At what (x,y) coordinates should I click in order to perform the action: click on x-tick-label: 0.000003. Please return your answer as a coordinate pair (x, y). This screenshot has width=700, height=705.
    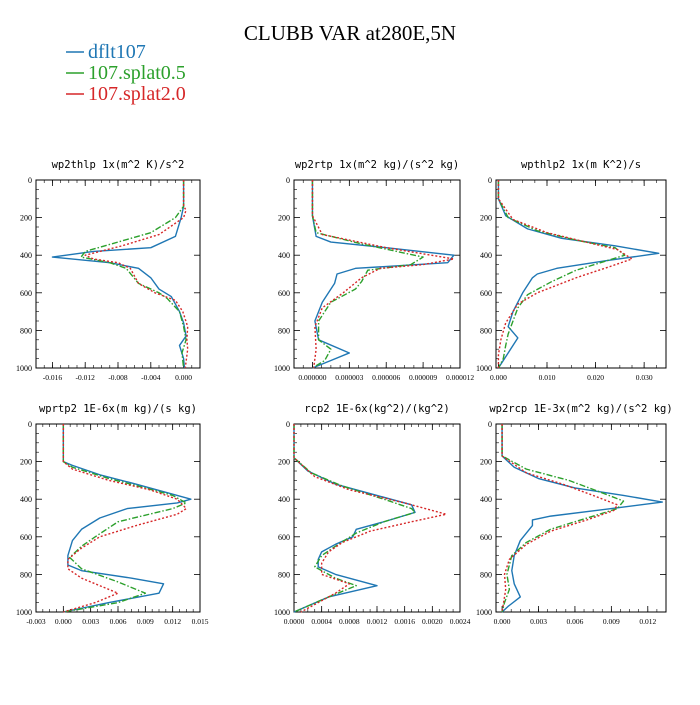
    Looking at the image, I should click on (349, 377).